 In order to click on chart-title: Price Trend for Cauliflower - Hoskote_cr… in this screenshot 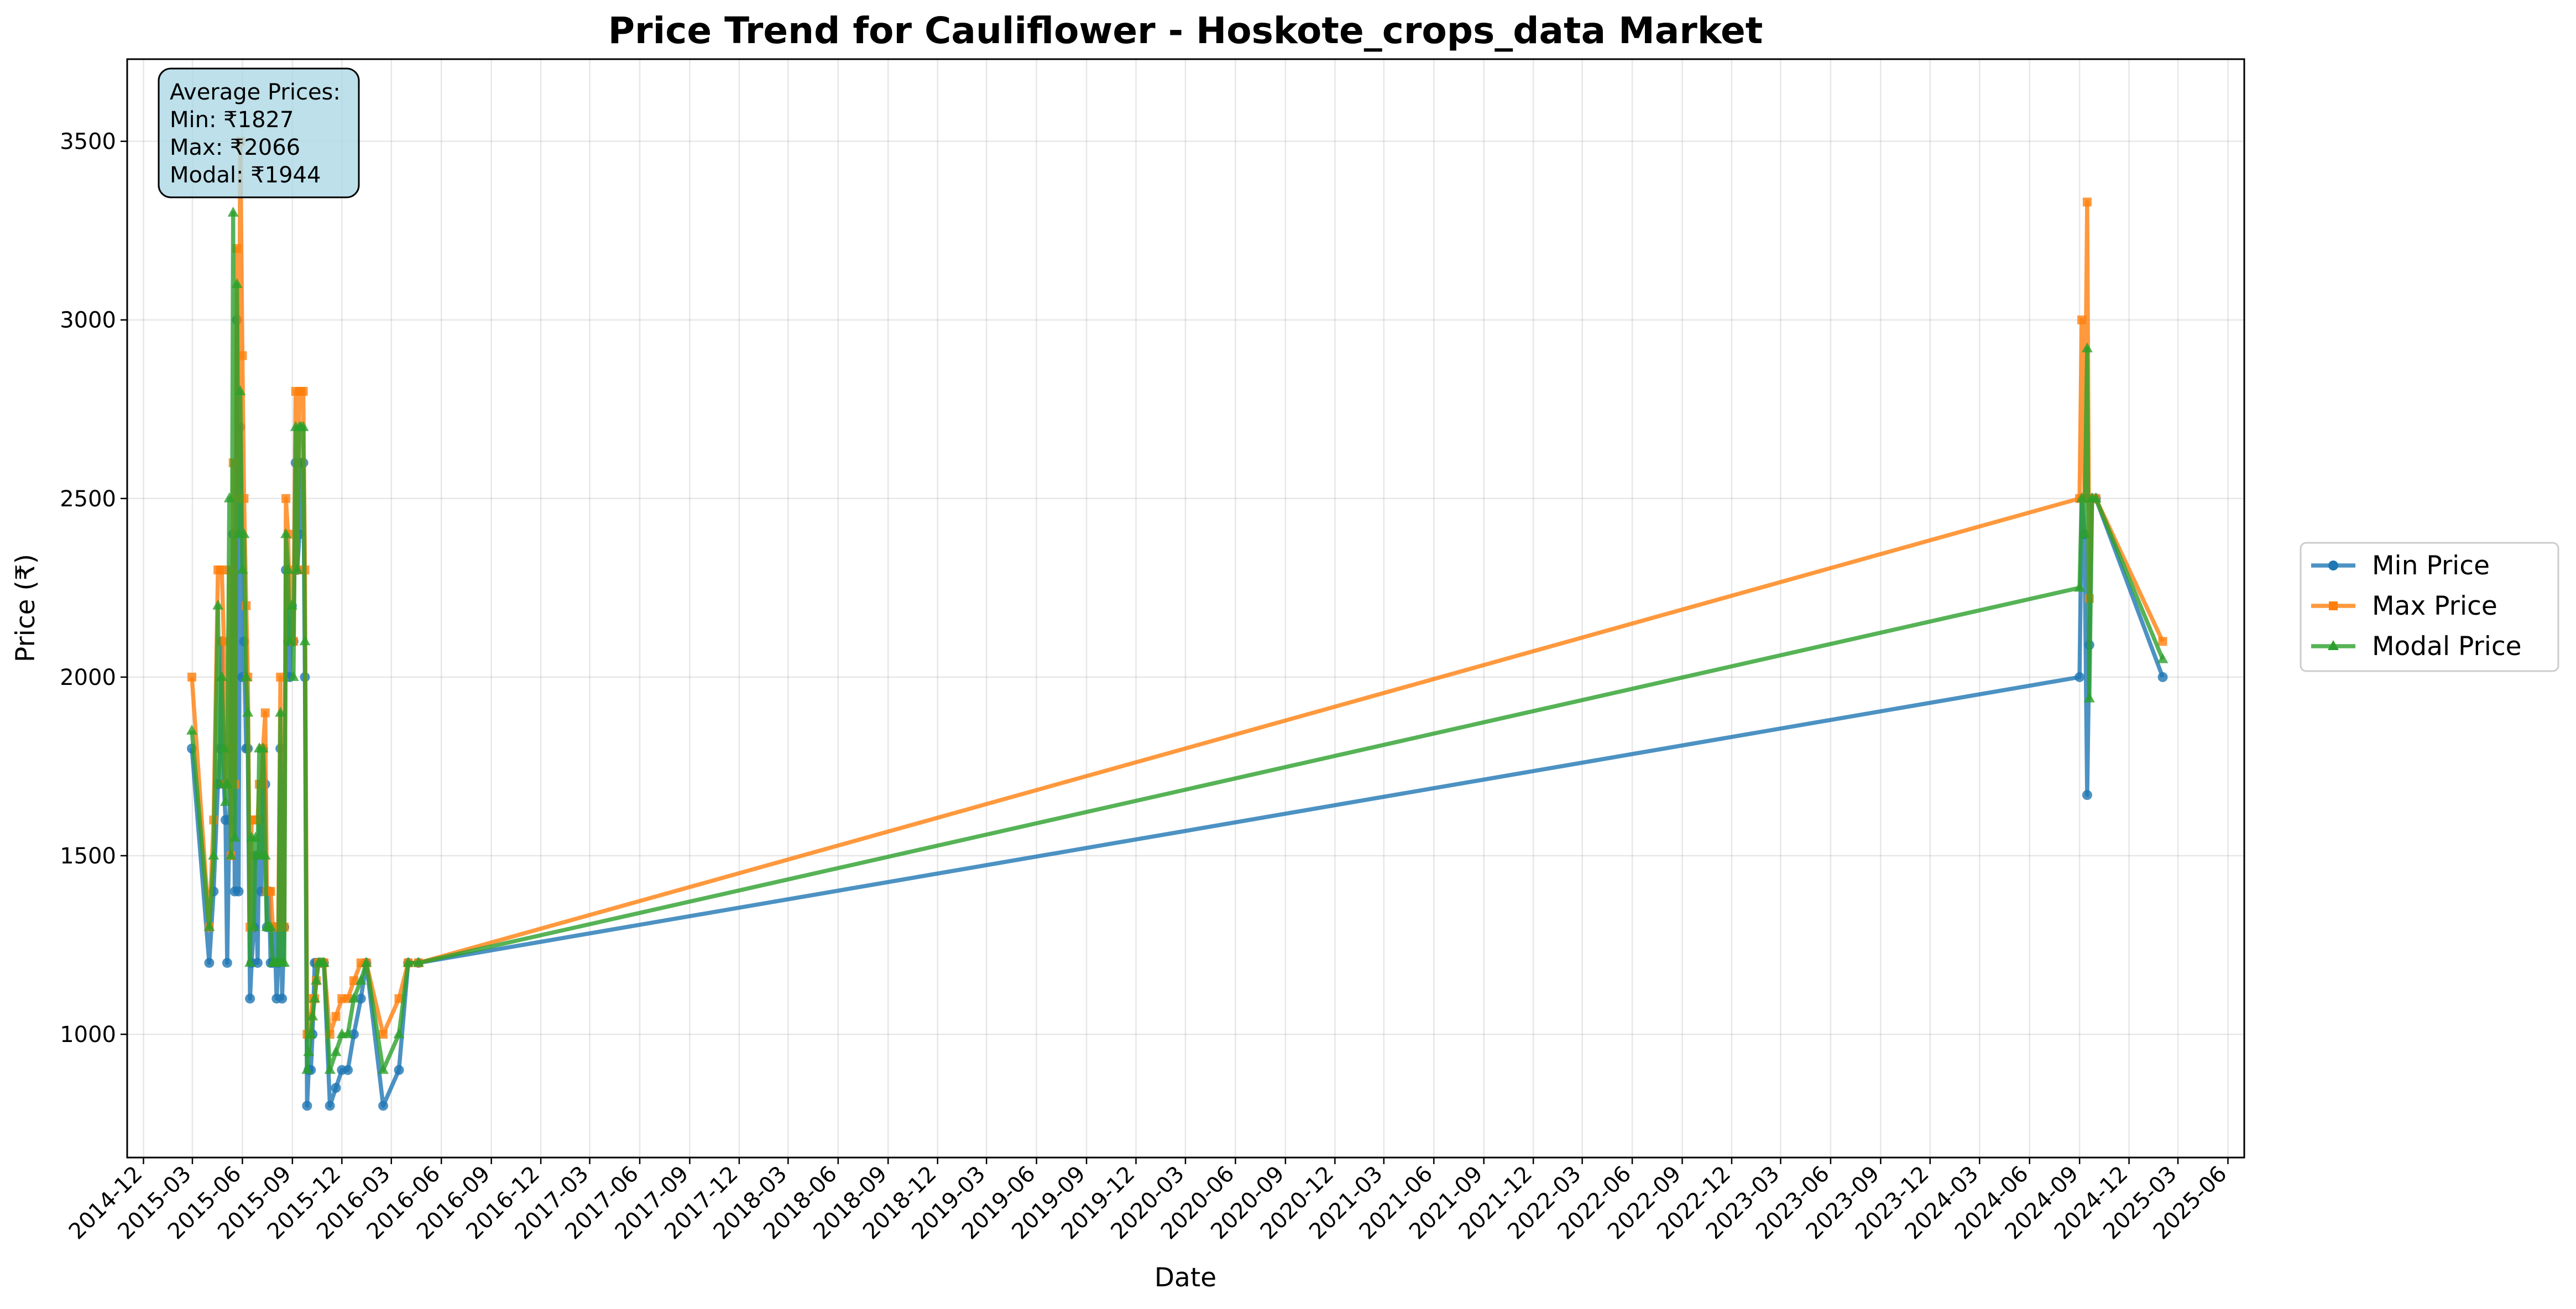, I will do `click(1185, 30)`.